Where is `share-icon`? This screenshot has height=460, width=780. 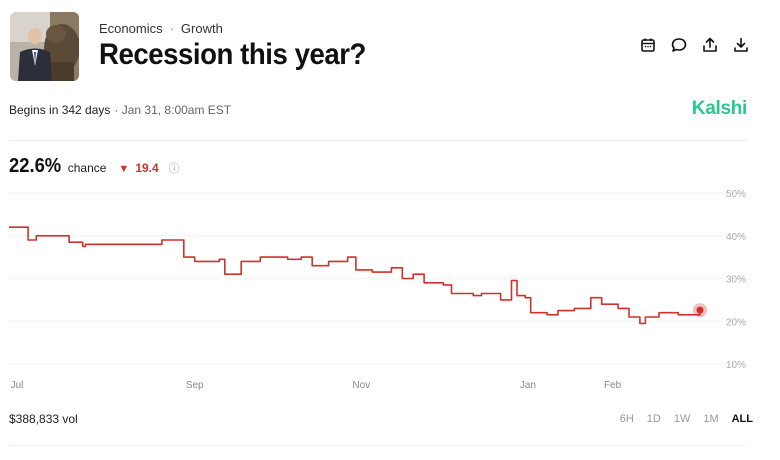
share-icon is located at coordinates (710, 44).